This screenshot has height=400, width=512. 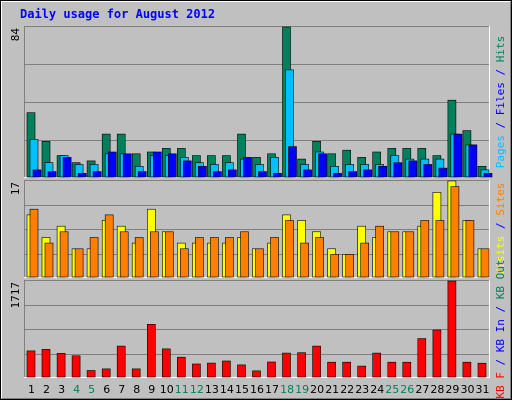 What do you see at coordinates (15, 188) in the screenshot?
I see `y-max-label: 17` at bounding box center [15, 188].